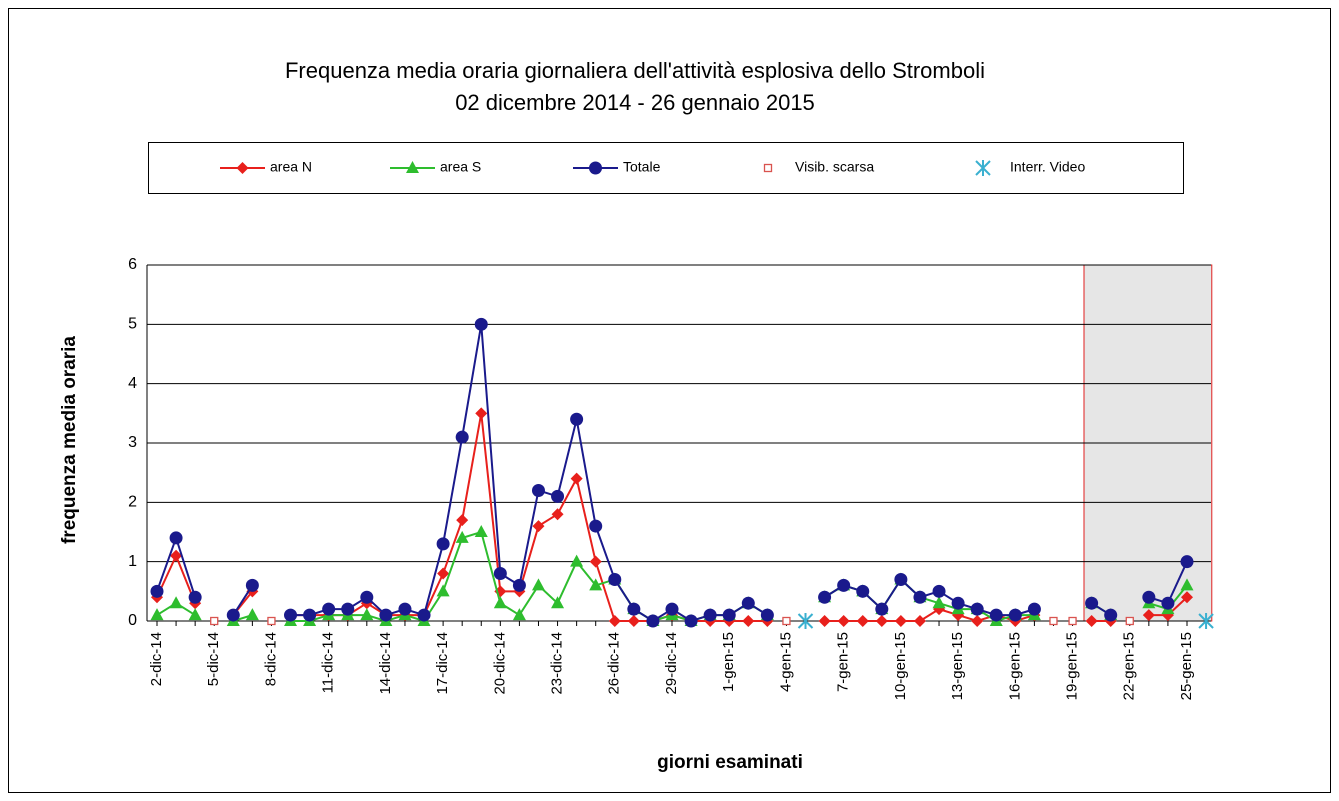 Image resolution: width=1339 pixels, height=801 pixels. I want to click on x-tick-label: 13-gen-15, so click(957, 666).